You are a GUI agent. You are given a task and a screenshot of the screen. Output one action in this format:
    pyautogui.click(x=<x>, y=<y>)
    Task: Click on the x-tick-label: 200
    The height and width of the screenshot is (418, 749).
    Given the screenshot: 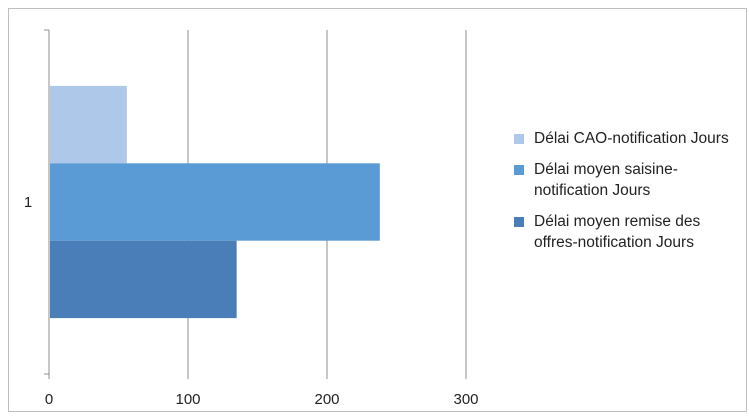 What is the action you would take?
    pyautogui.click(x=326, y=399)
    